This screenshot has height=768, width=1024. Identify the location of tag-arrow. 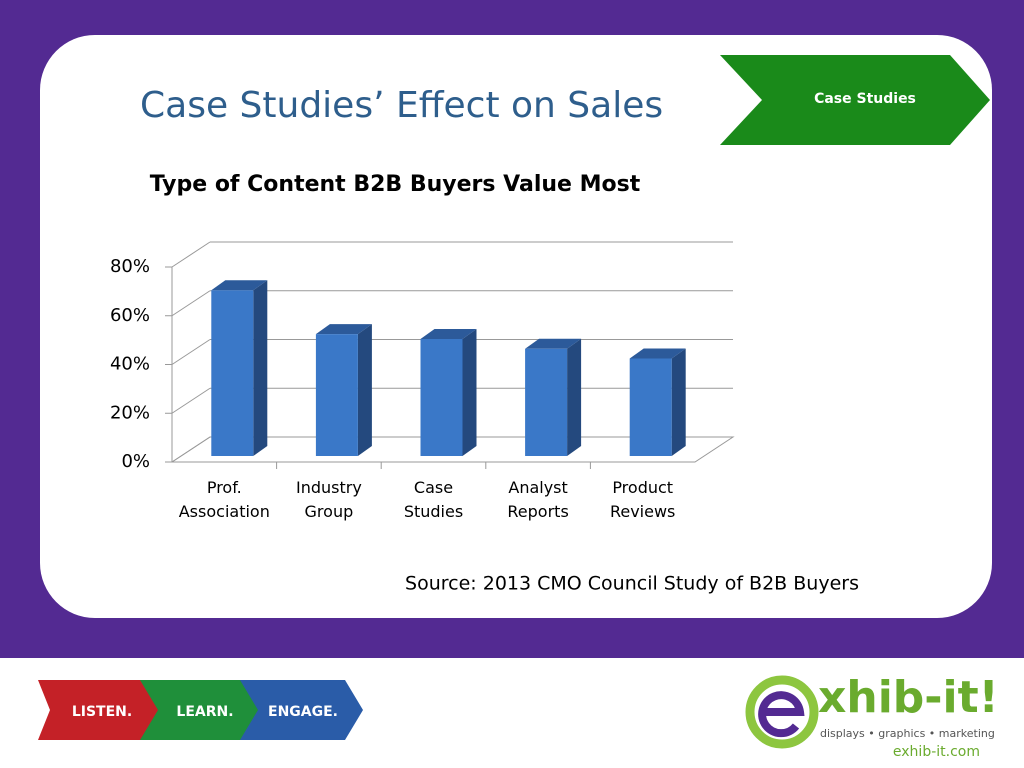
(855, 100).